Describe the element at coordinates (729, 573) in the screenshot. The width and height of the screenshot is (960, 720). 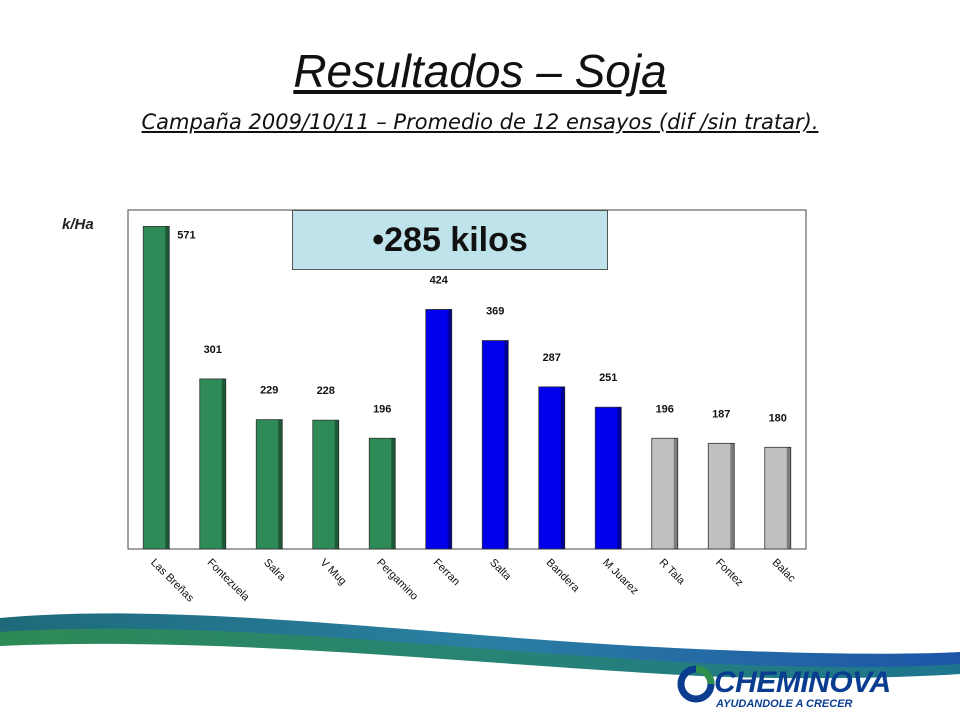
I see `category-label: Fontez` at that location.